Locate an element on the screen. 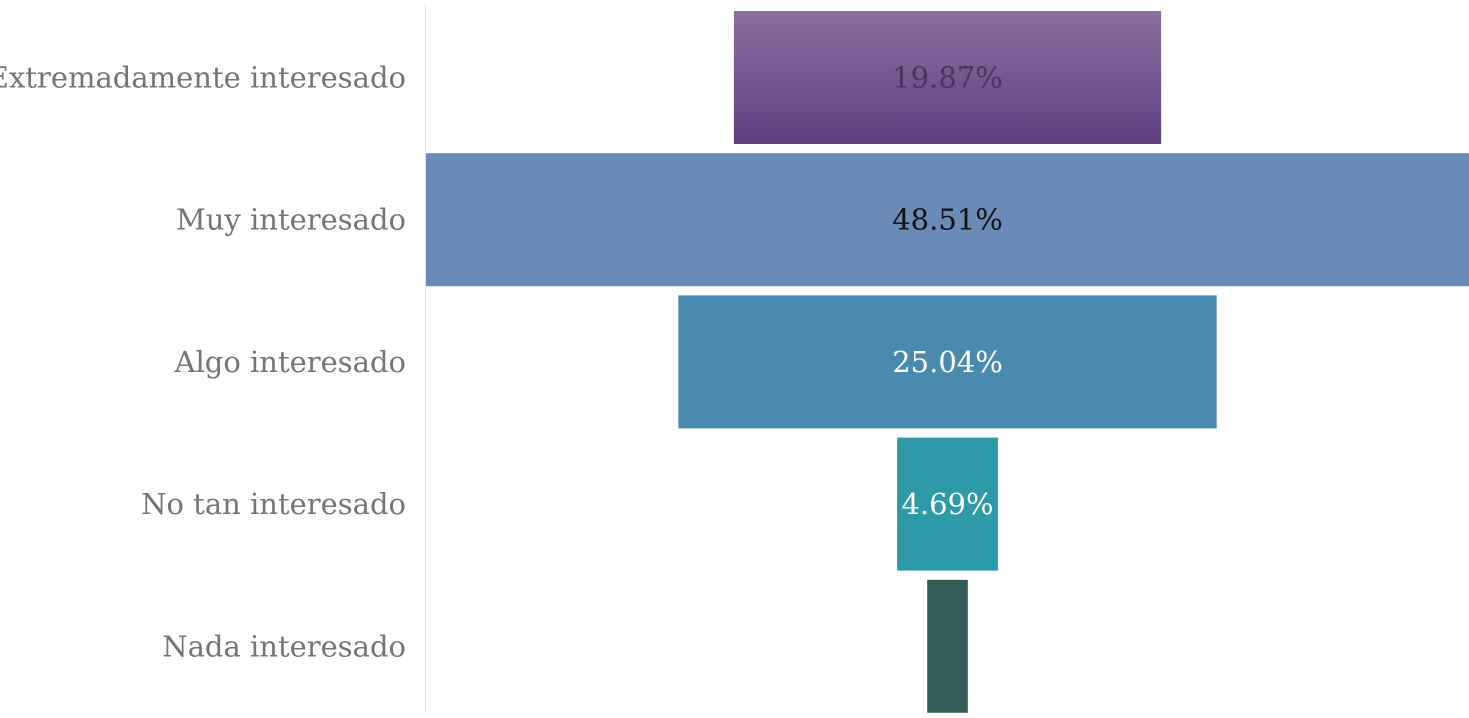 This screenshot has width=1469, height=718. data-label: 48.51% is located at coordinates (947, 220).